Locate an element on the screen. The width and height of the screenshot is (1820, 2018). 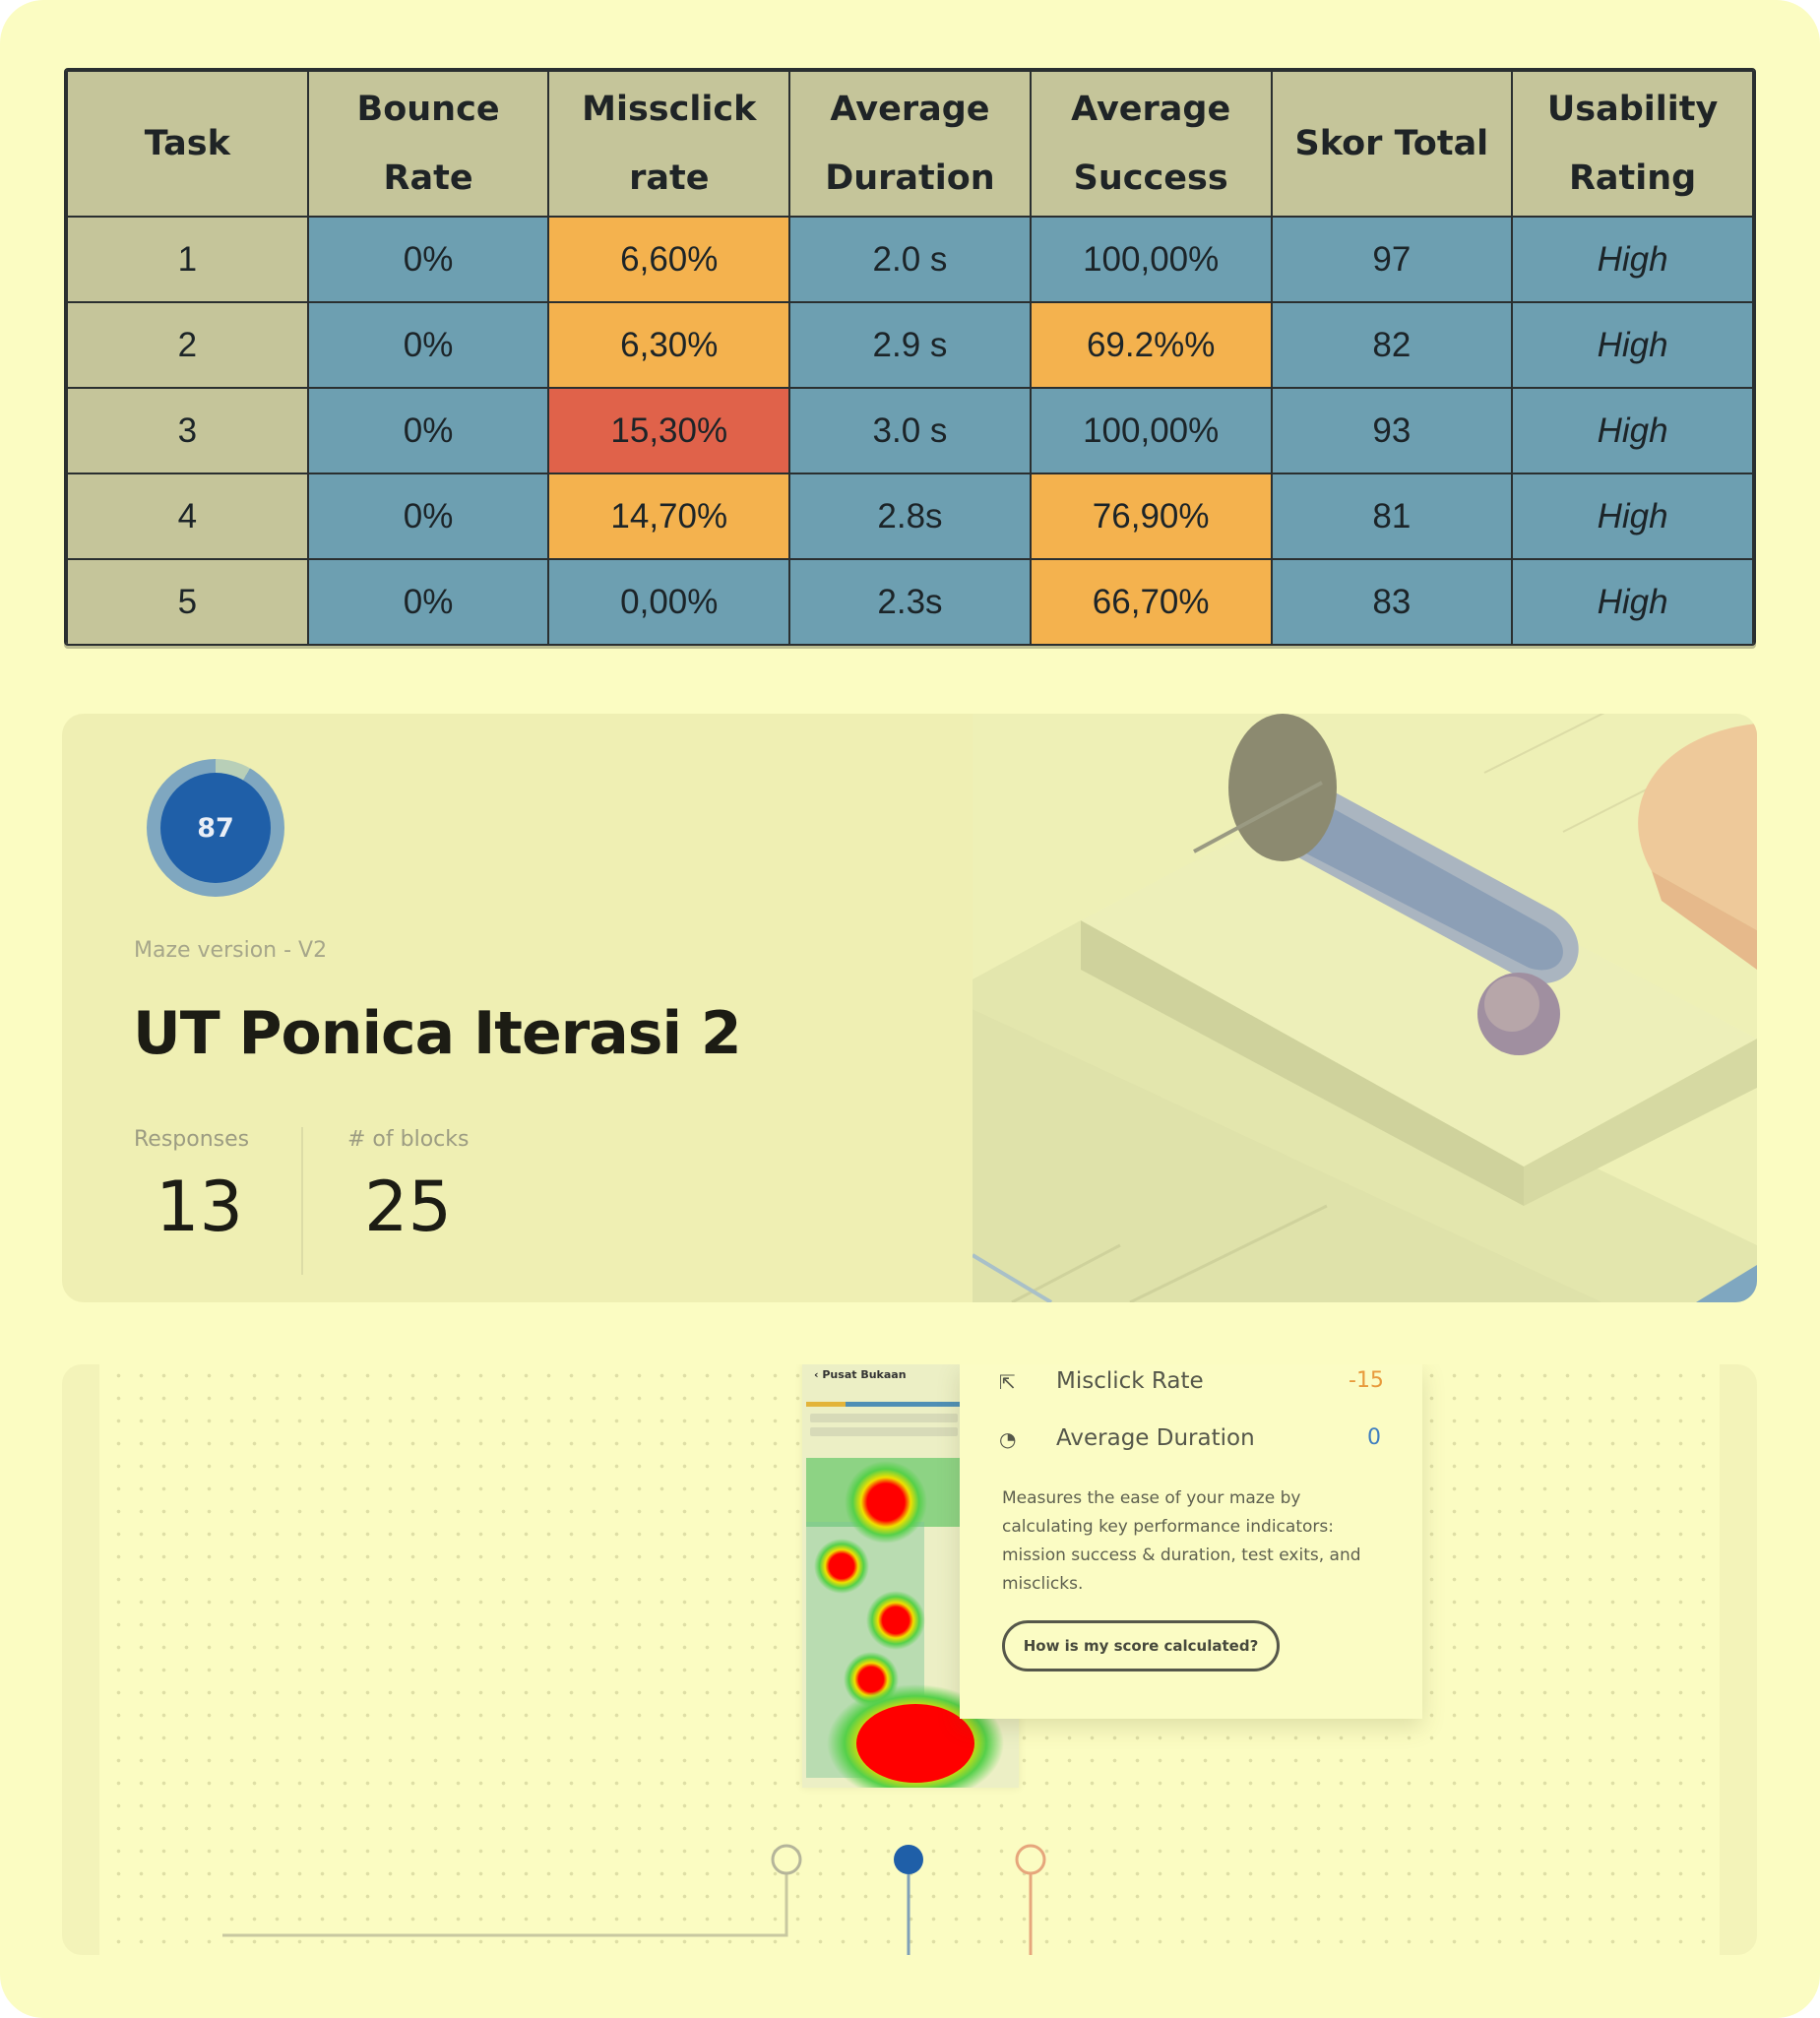
header-missclick-rate: Missclick rate is located at coordinates (669, 144).